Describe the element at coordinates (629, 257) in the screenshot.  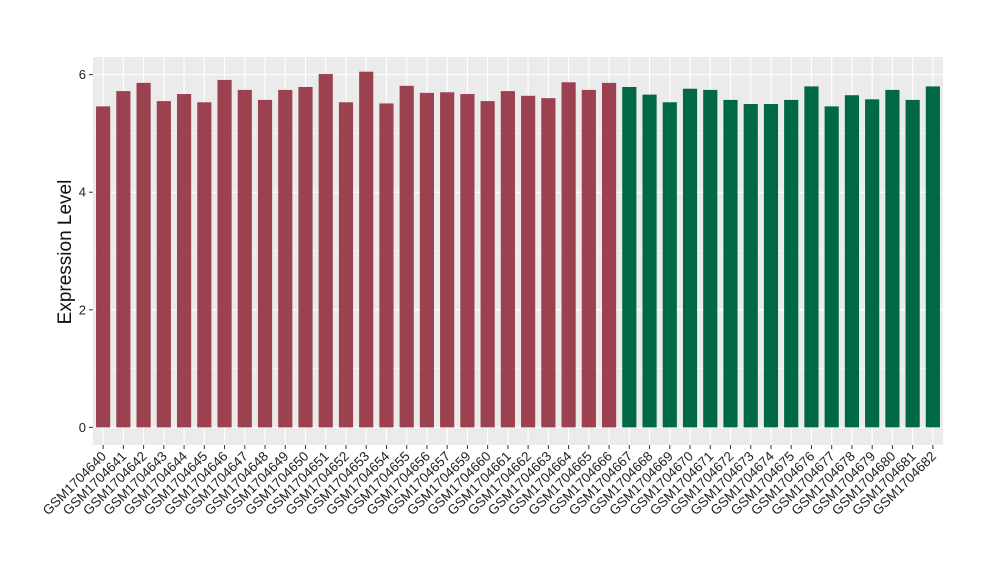
I see `bar-GSM1704667` at that location.